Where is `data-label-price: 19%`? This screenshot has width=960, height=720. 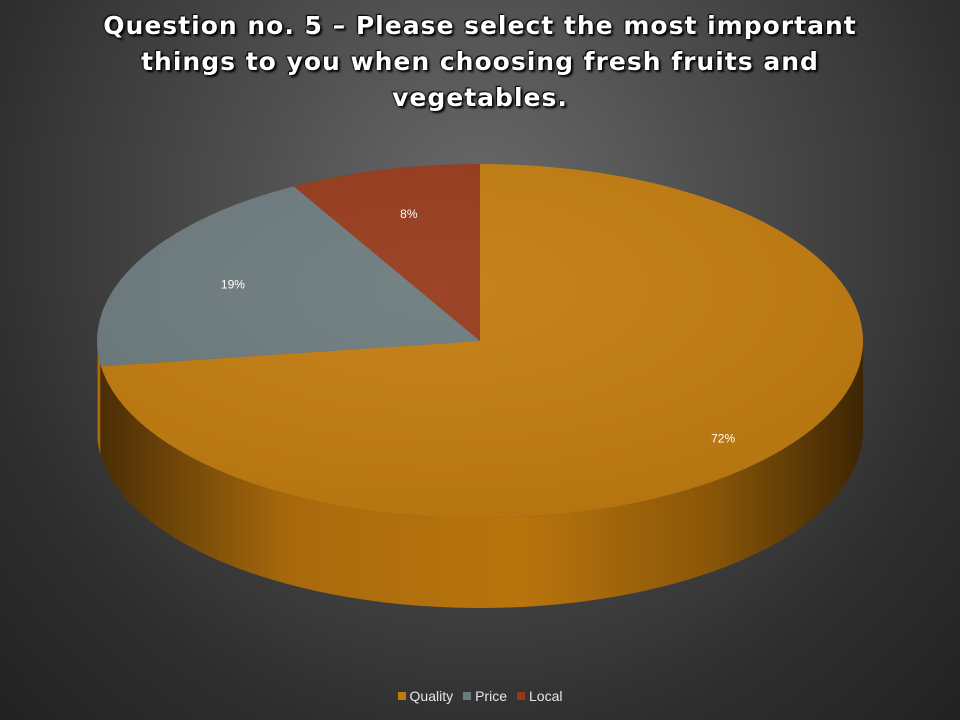 data-label-price: 19% is located at coordinates (233, 284).